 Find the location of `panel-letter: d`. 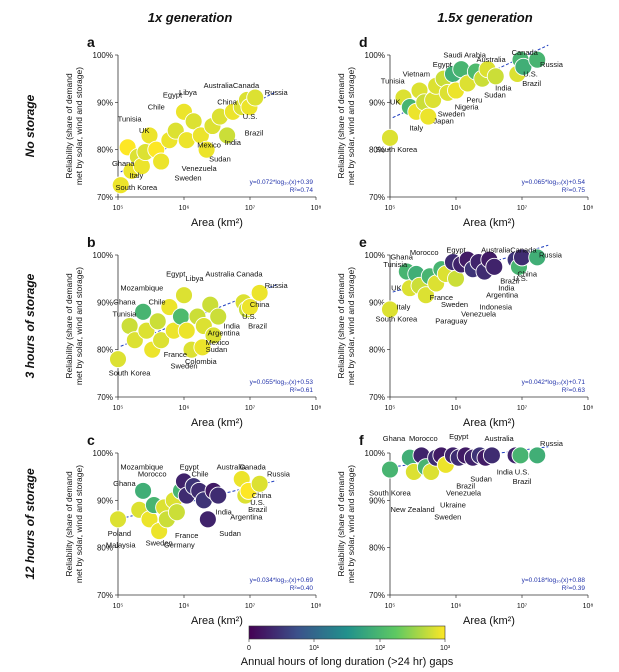

panel-letter: d is located at coordinates (363, 42).